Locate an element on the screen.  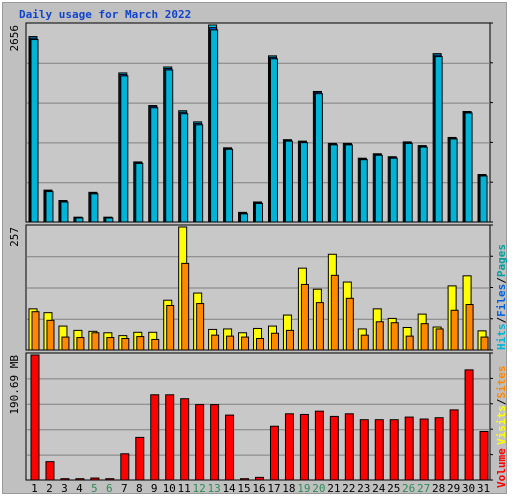
x-tick-label: 7 is located at coordinates (124, 488).